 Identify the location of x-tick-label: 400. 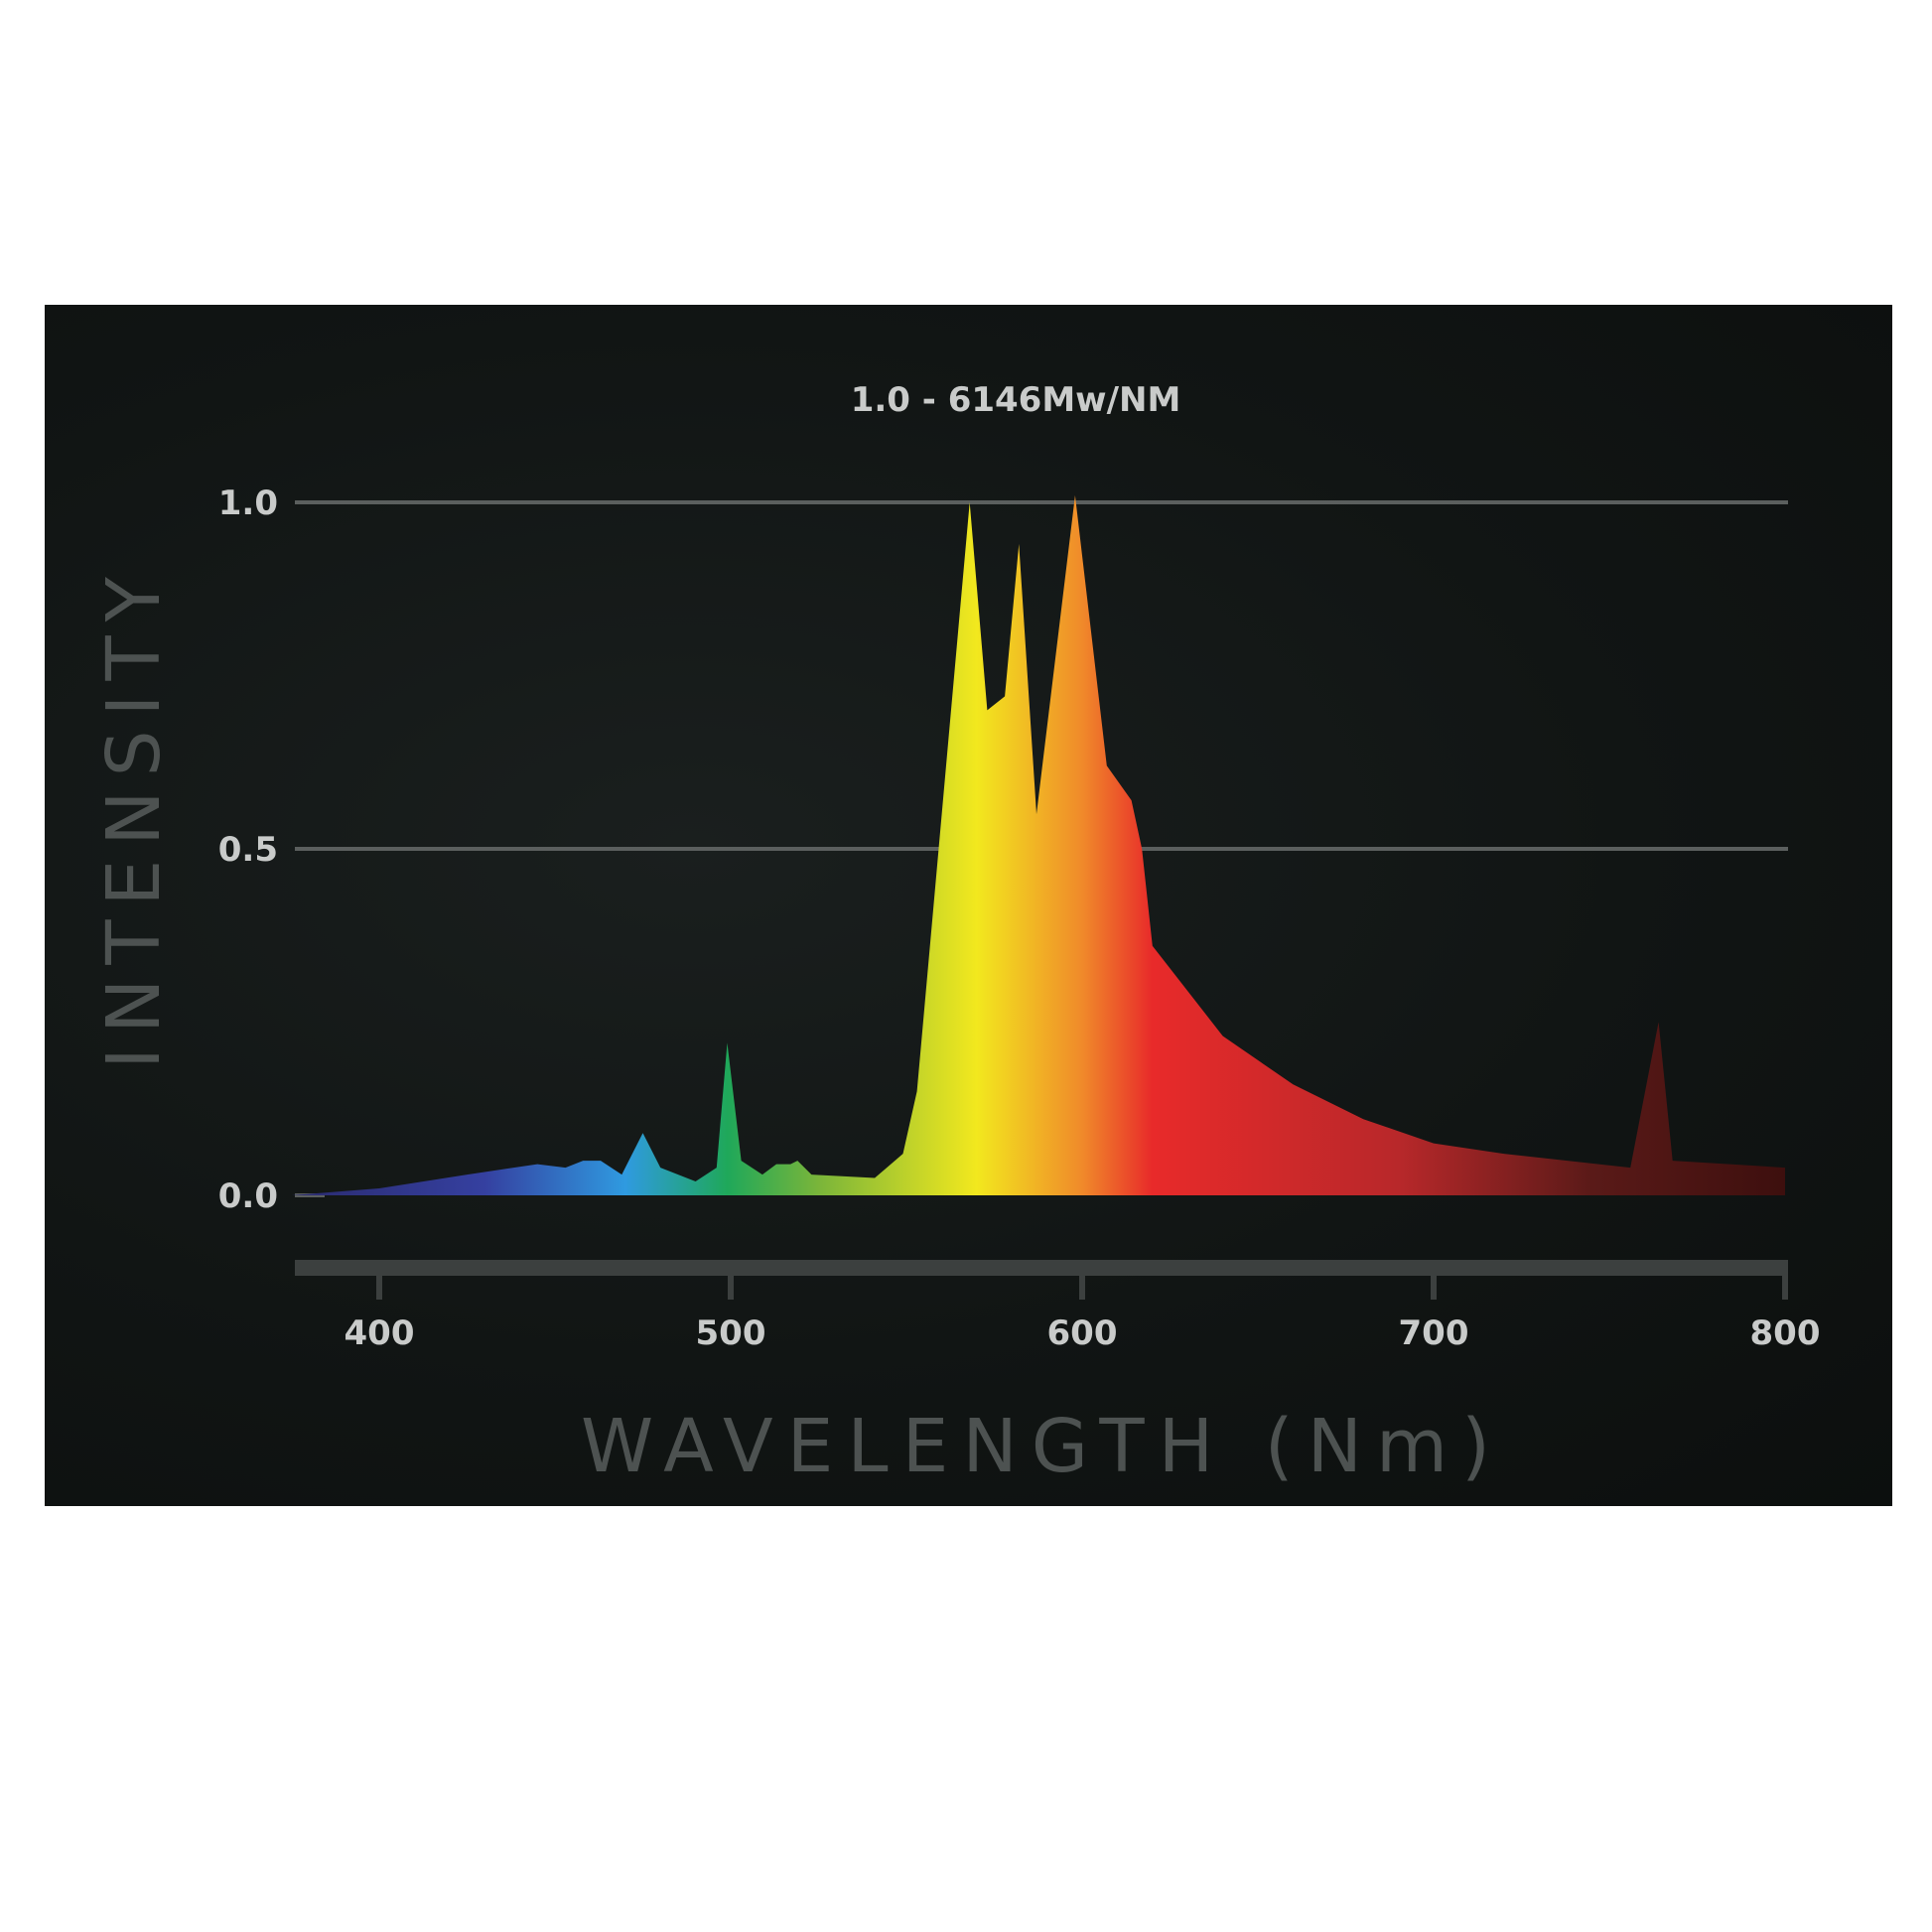
(380, 1333).